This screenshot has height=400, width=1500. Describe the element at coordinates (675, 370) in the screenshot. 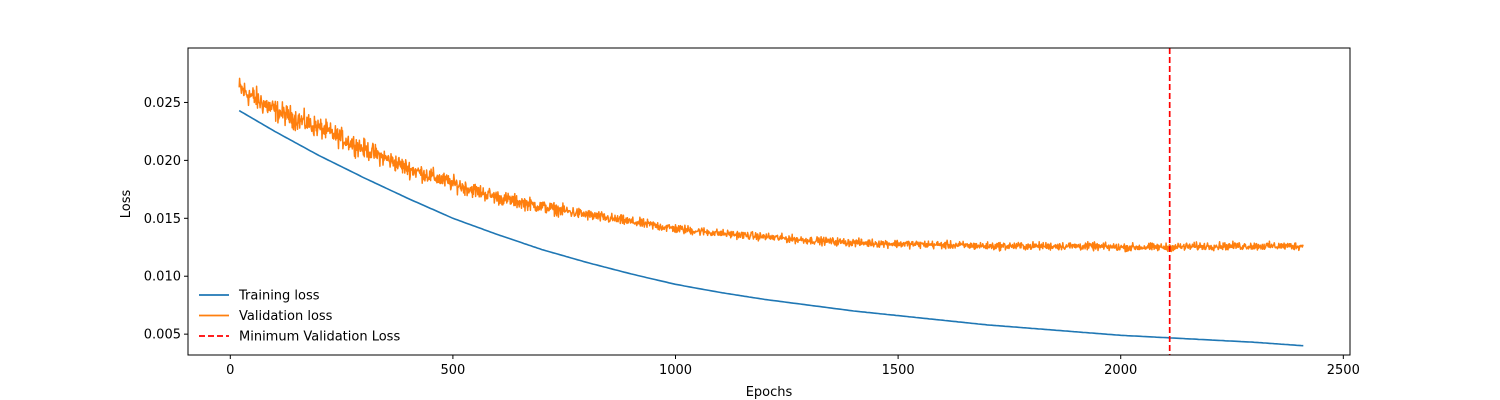

I see `x-tick-label: 1000` at that location.